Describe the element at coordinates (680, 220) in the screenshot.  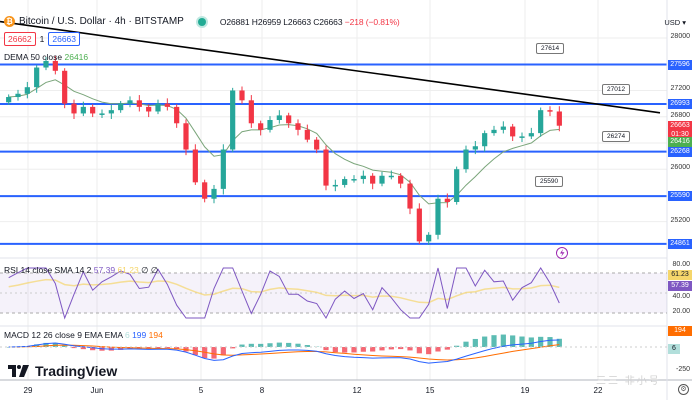
I see `price-tick: 25200` at that location.